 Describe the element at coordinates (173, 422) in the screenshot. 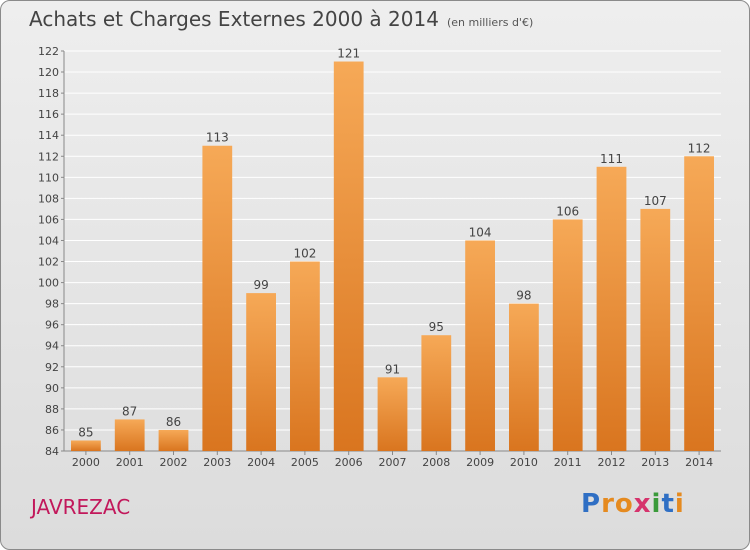

I see `bar-value-label: 86` at that location.